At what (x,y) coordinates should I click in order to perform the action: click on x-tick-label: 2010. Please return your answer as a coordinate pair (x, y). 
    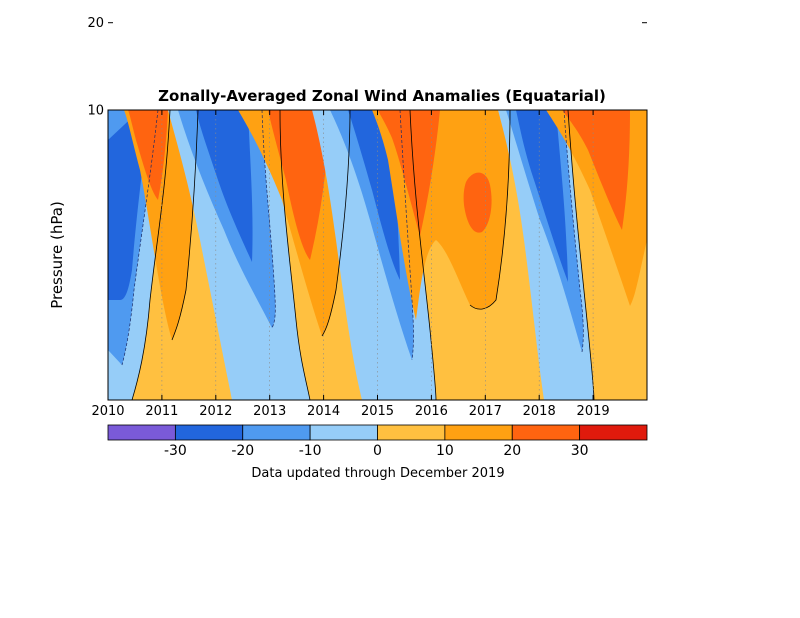
    Looking at the image, I should click on (107, 411).